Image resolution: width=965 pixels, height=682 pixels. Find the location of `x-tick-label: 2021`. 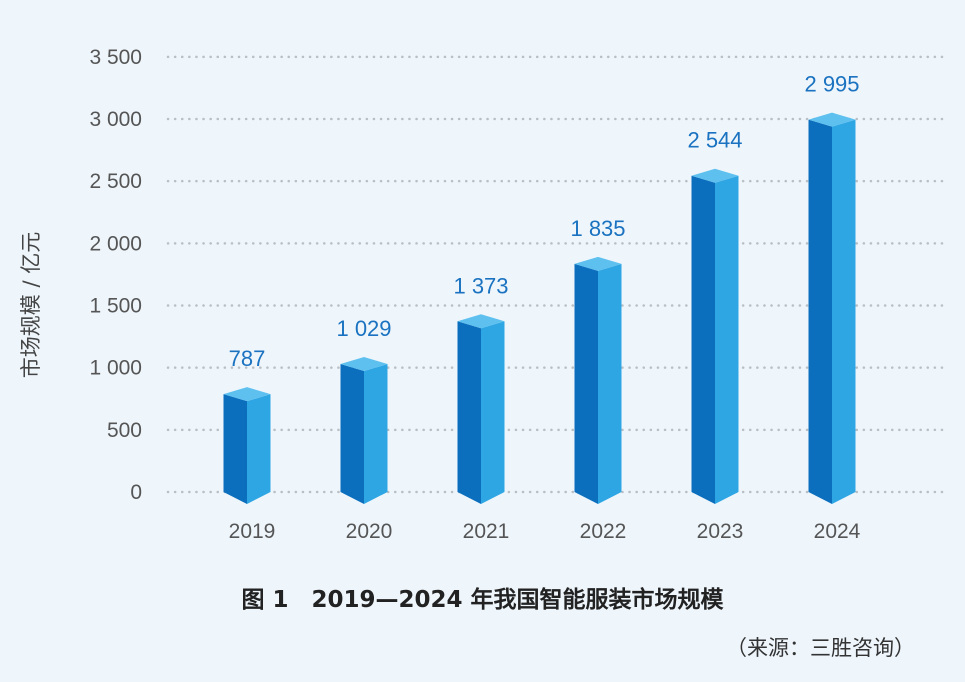

x-tick-label: 2021 is located at coordinates (486, 531).